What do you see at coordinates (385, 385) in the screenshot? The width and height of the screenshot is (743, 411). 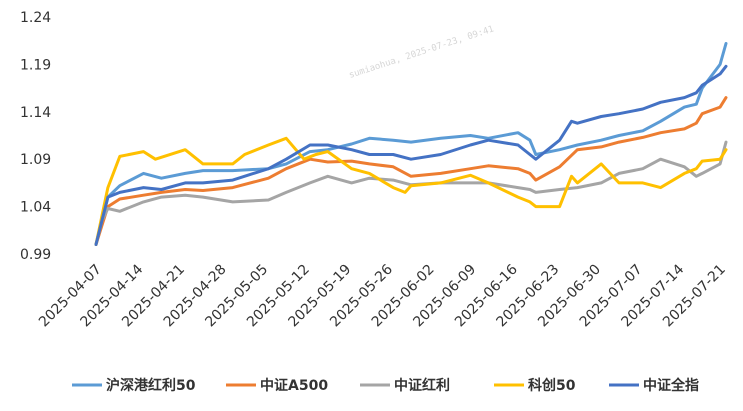 I see `legend: 沪深港红利50 中证A500 中证红利 科创50 中证全指` at bounding box center [385, 385].